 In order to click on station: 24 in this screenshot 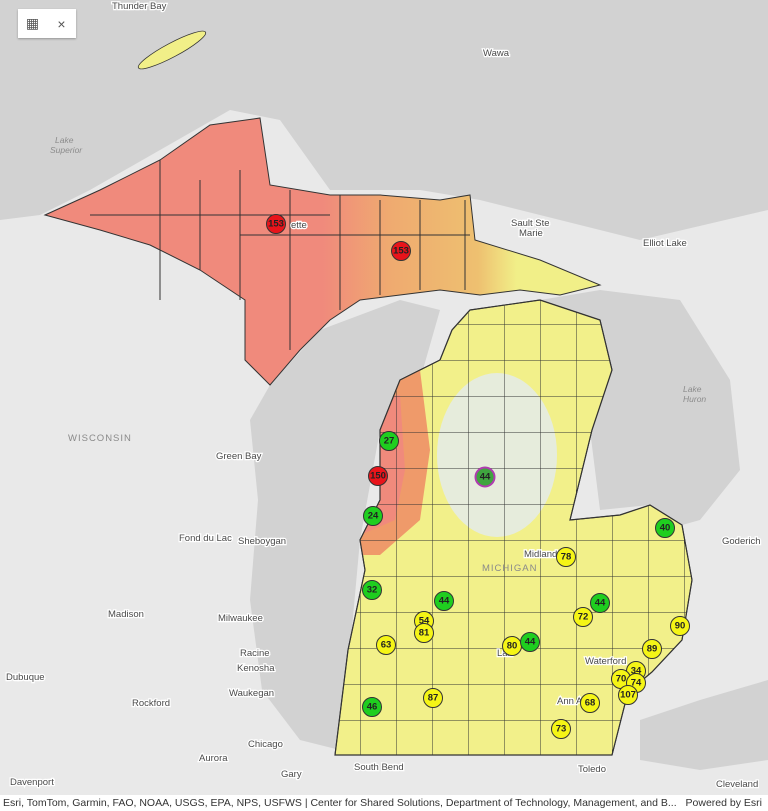, I will do `click(373, 516)`.